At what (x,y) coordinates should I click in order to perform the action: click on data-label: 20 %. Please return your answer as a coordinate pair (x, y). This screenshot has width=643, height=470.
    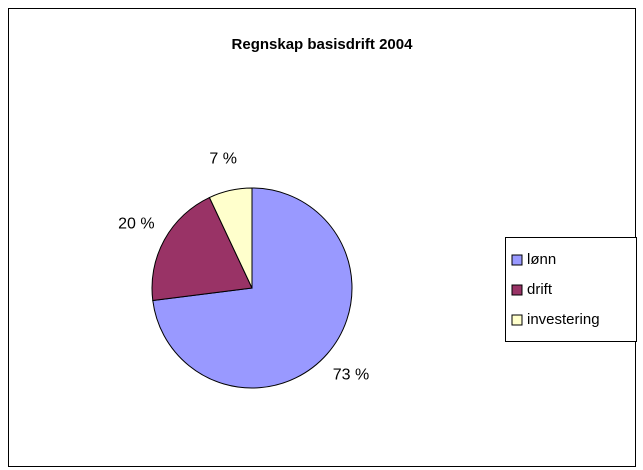
    Looking at the image, I should click on (136, 224).